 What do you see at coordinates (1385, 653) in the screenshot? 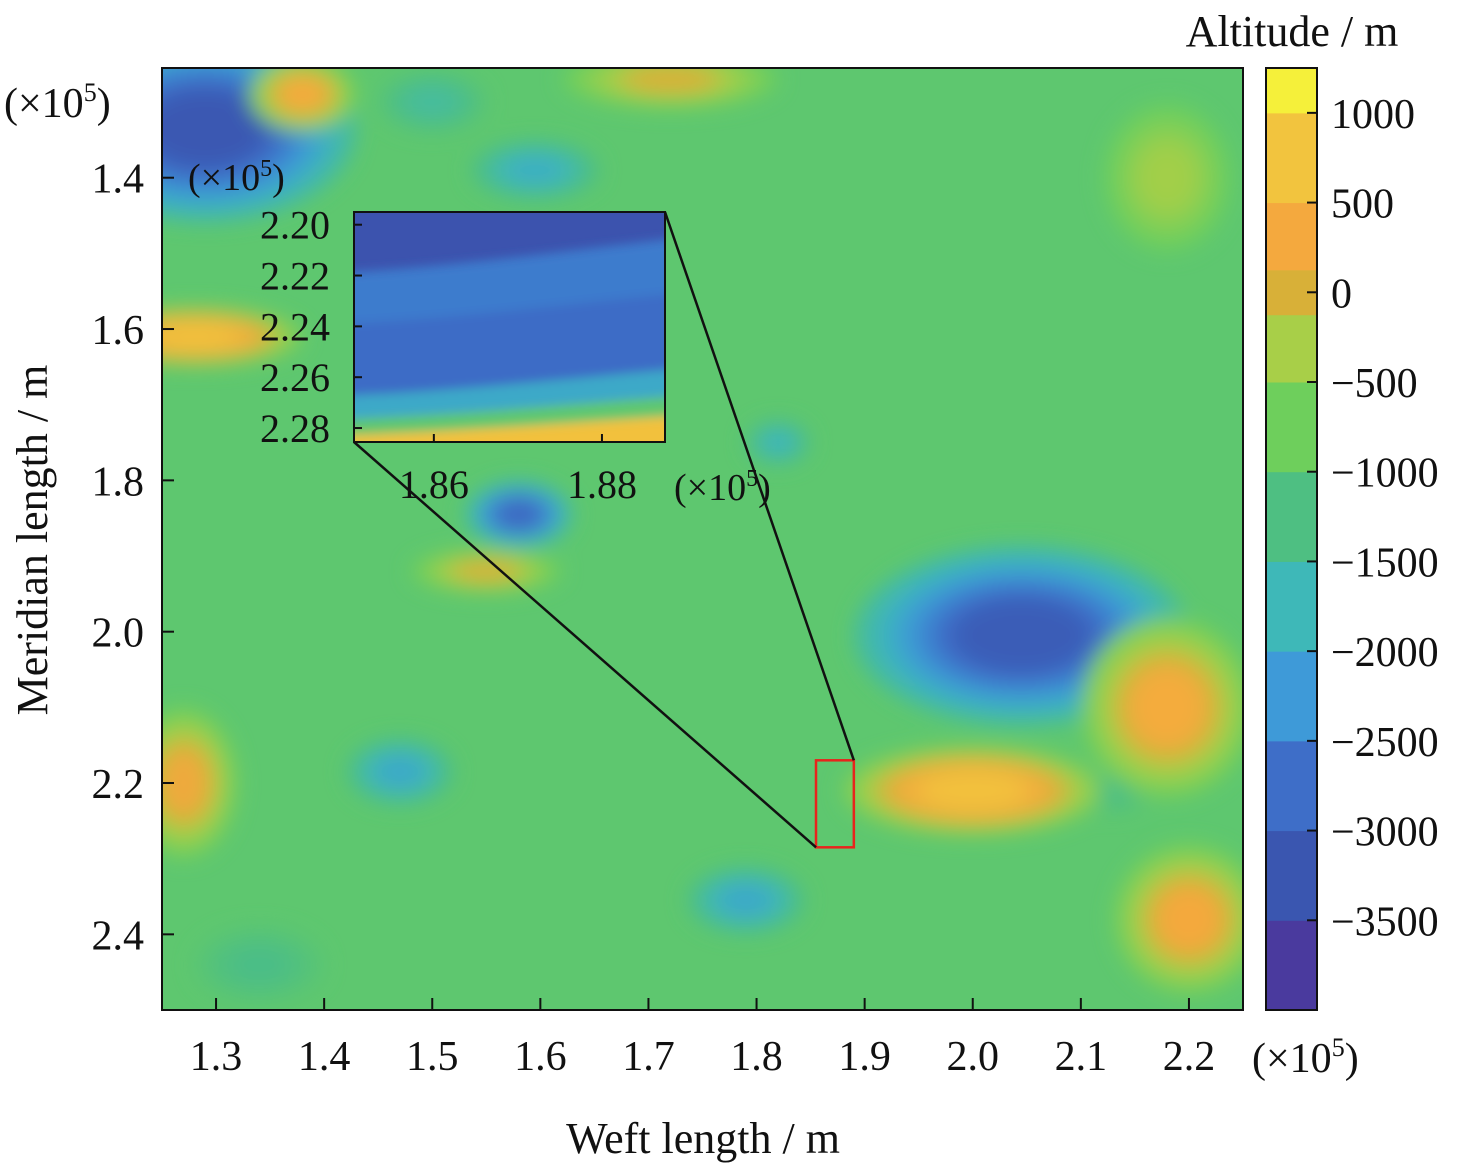
I see `colorbar-tick-label: −2000` at bounding box center [1385, 653].